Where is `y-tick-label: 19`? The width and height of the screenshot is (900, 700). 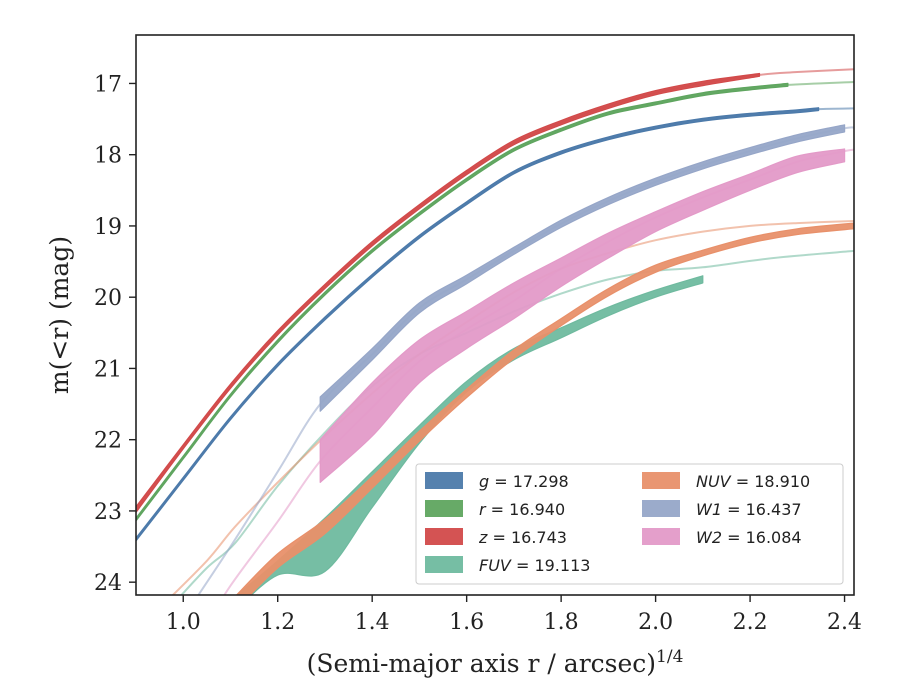
y-tick-label: 19 is located at coordinates (108, 227).